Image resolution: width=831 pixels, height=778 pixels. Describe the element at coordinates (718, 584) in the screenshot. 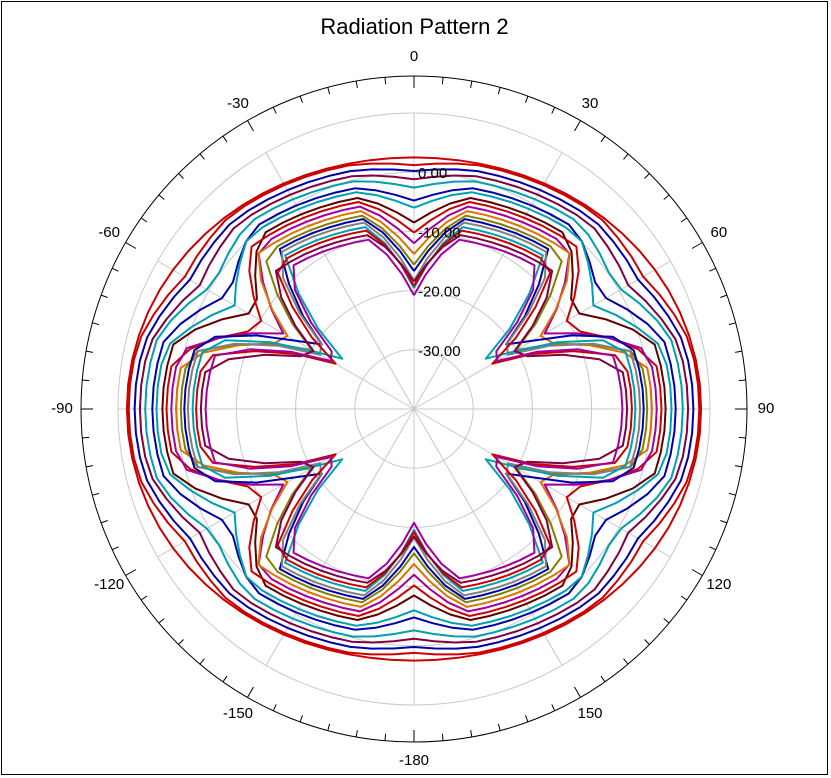

I see `angle-tick-label: 120` at that location.